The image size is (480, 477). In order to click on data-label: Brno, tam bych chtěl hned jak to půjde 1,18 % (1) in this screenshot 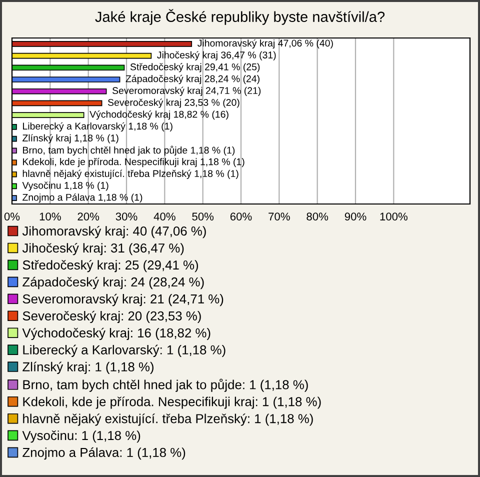, I will do `click(129, 151)`.